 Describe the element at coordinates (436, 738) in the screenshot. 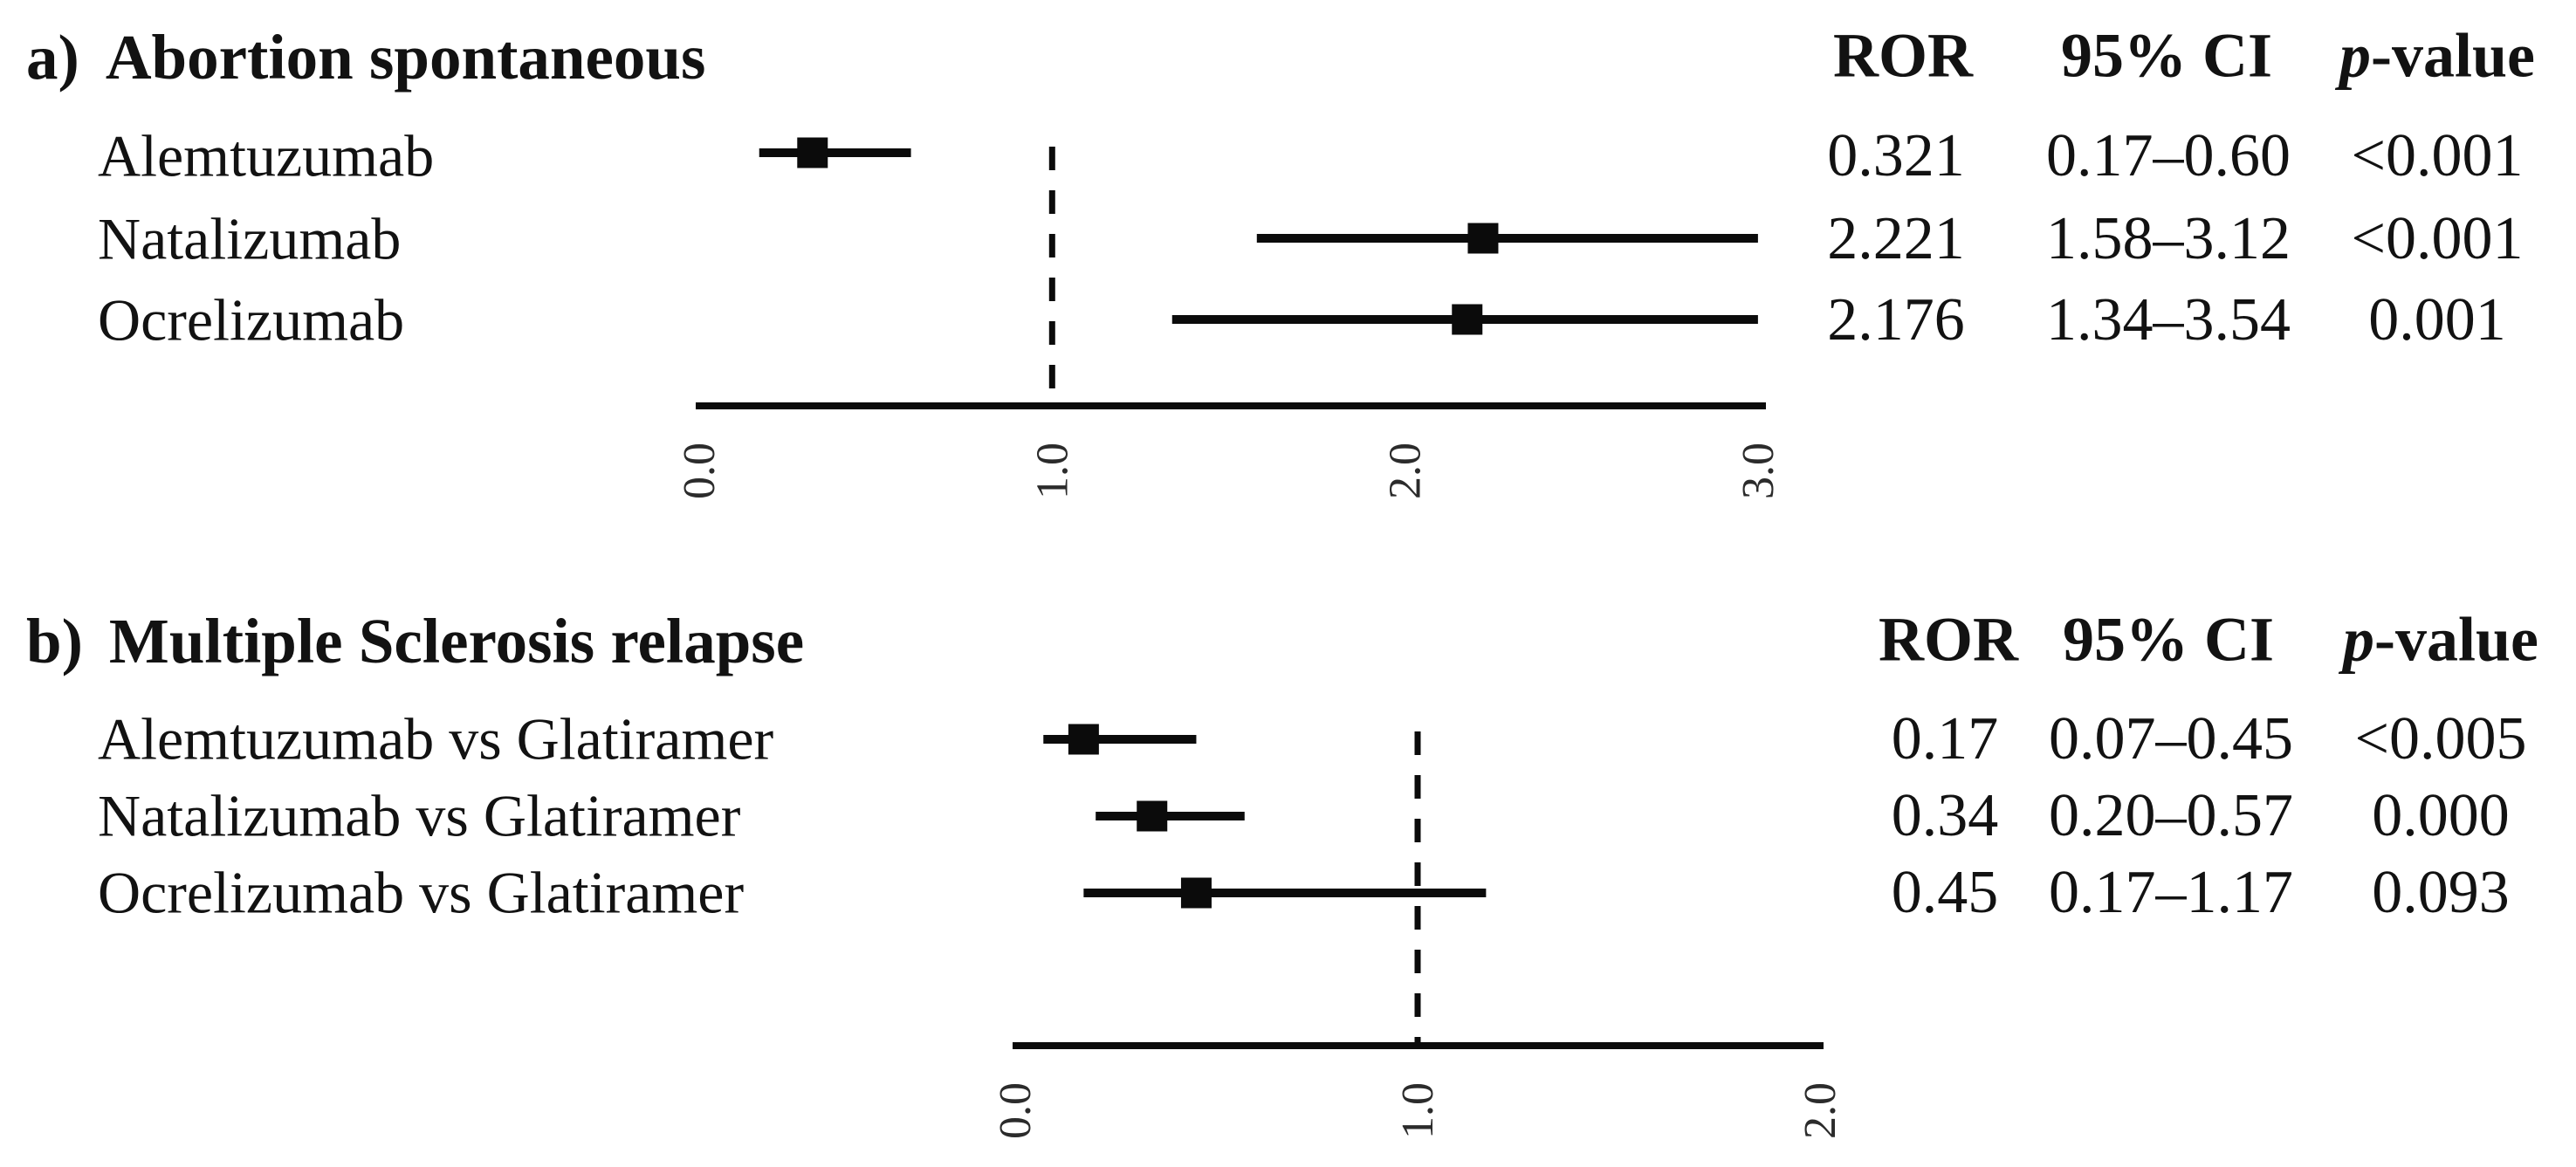

I see `row-label: Alemtuzumab vs Glatiramer` at that location.